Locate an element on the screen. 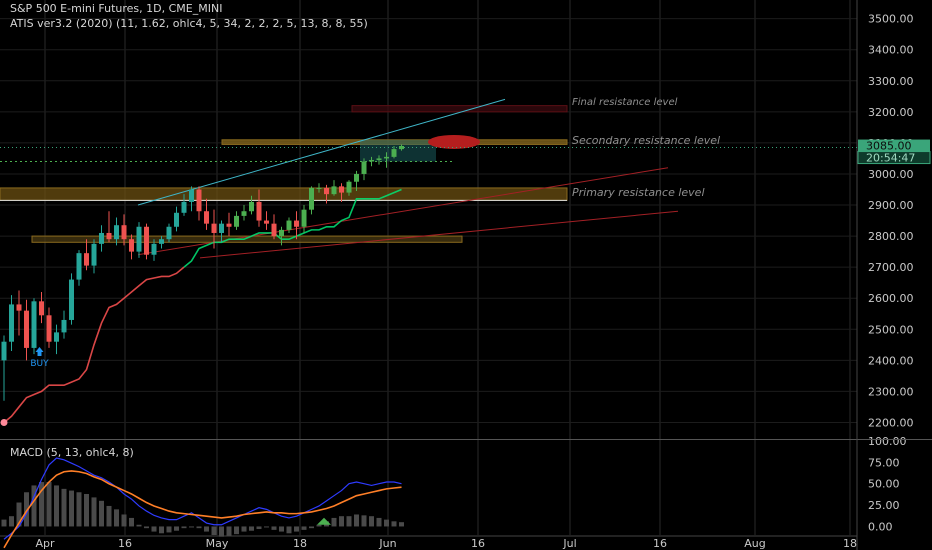 This screenshot has width=932, height=550. price-tick-label: 2500.00 is located at coordinates (891, 329).